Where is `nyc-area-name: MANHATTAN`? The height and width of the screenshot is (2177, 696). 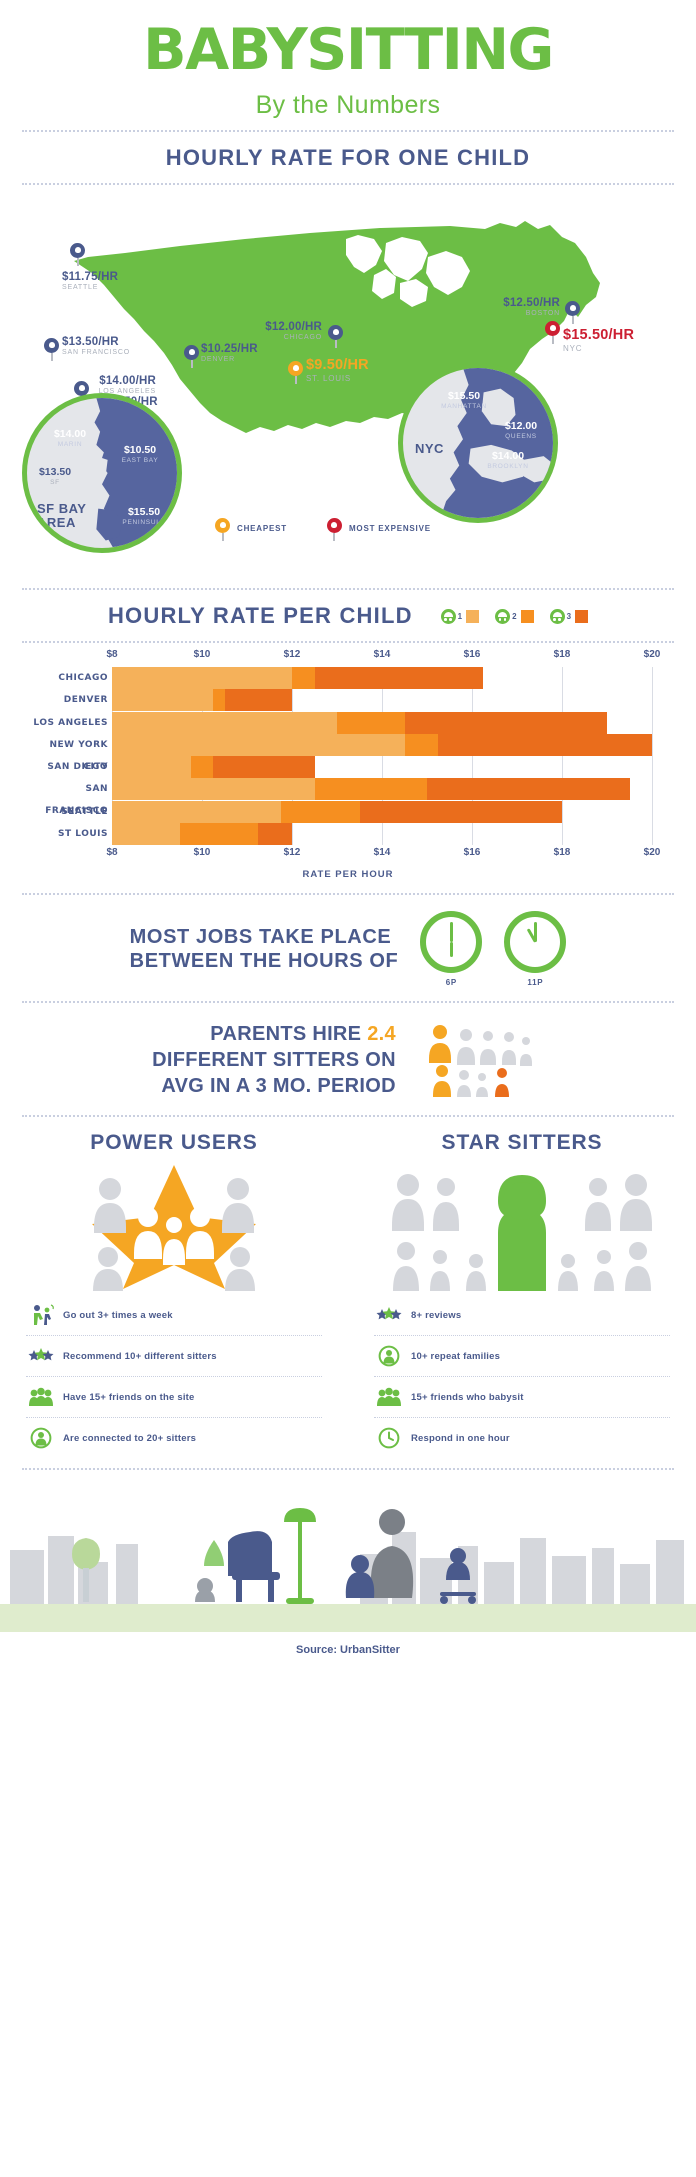 nyc-area-name: MANHATTAN is located at coordinates (464, 406).